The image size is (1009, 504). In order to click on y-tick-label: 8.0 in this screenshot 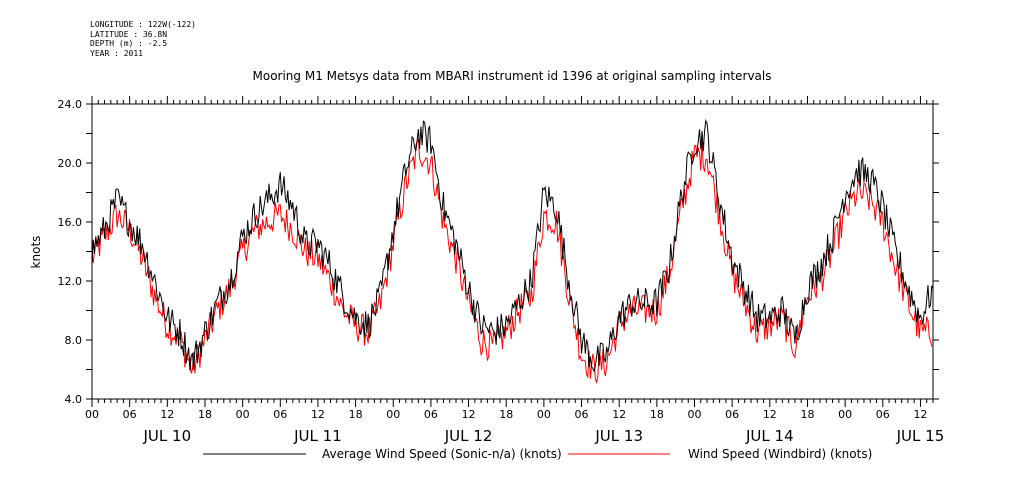, I will do `click(74, 340)`.